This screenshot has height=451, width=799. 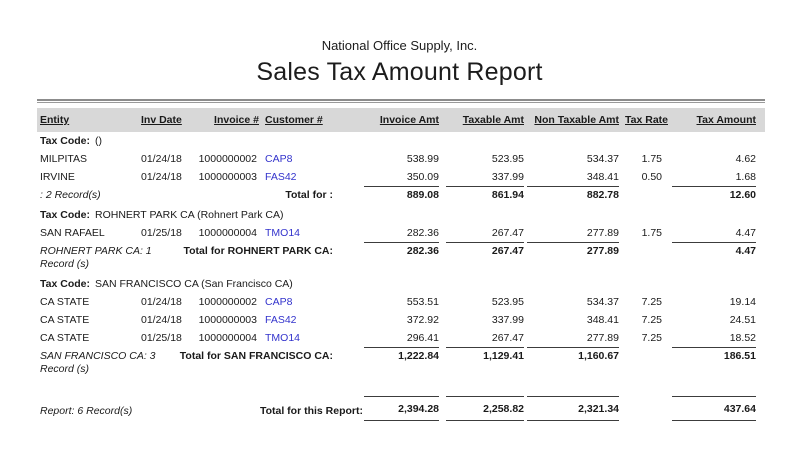 What do you see at coordinates (296, 120) in the screenshot?
I see `column-header-customer-num: Customer #` at bounding box center [296, 120].